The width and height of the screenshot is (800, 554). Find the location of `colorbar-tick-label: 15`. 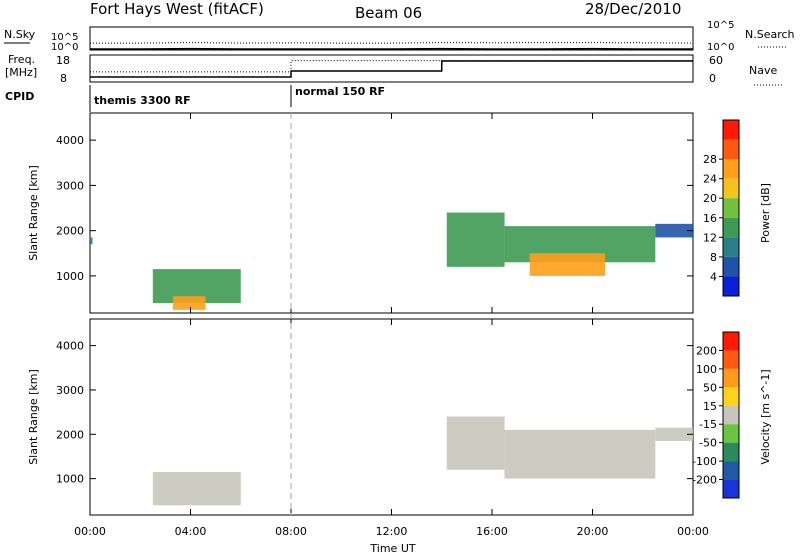

colorbar-tick-label: 15 is located at coordinates (710, 406).